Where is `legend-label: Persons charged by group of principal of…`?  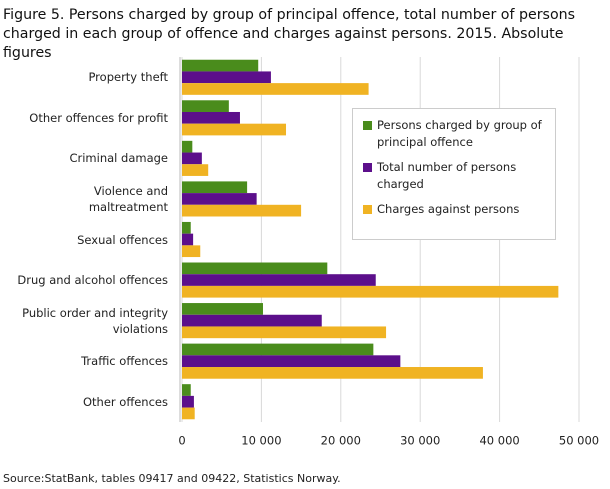 legend-label: Persons charged by group of principal of… is located at coordinates (459, 133).